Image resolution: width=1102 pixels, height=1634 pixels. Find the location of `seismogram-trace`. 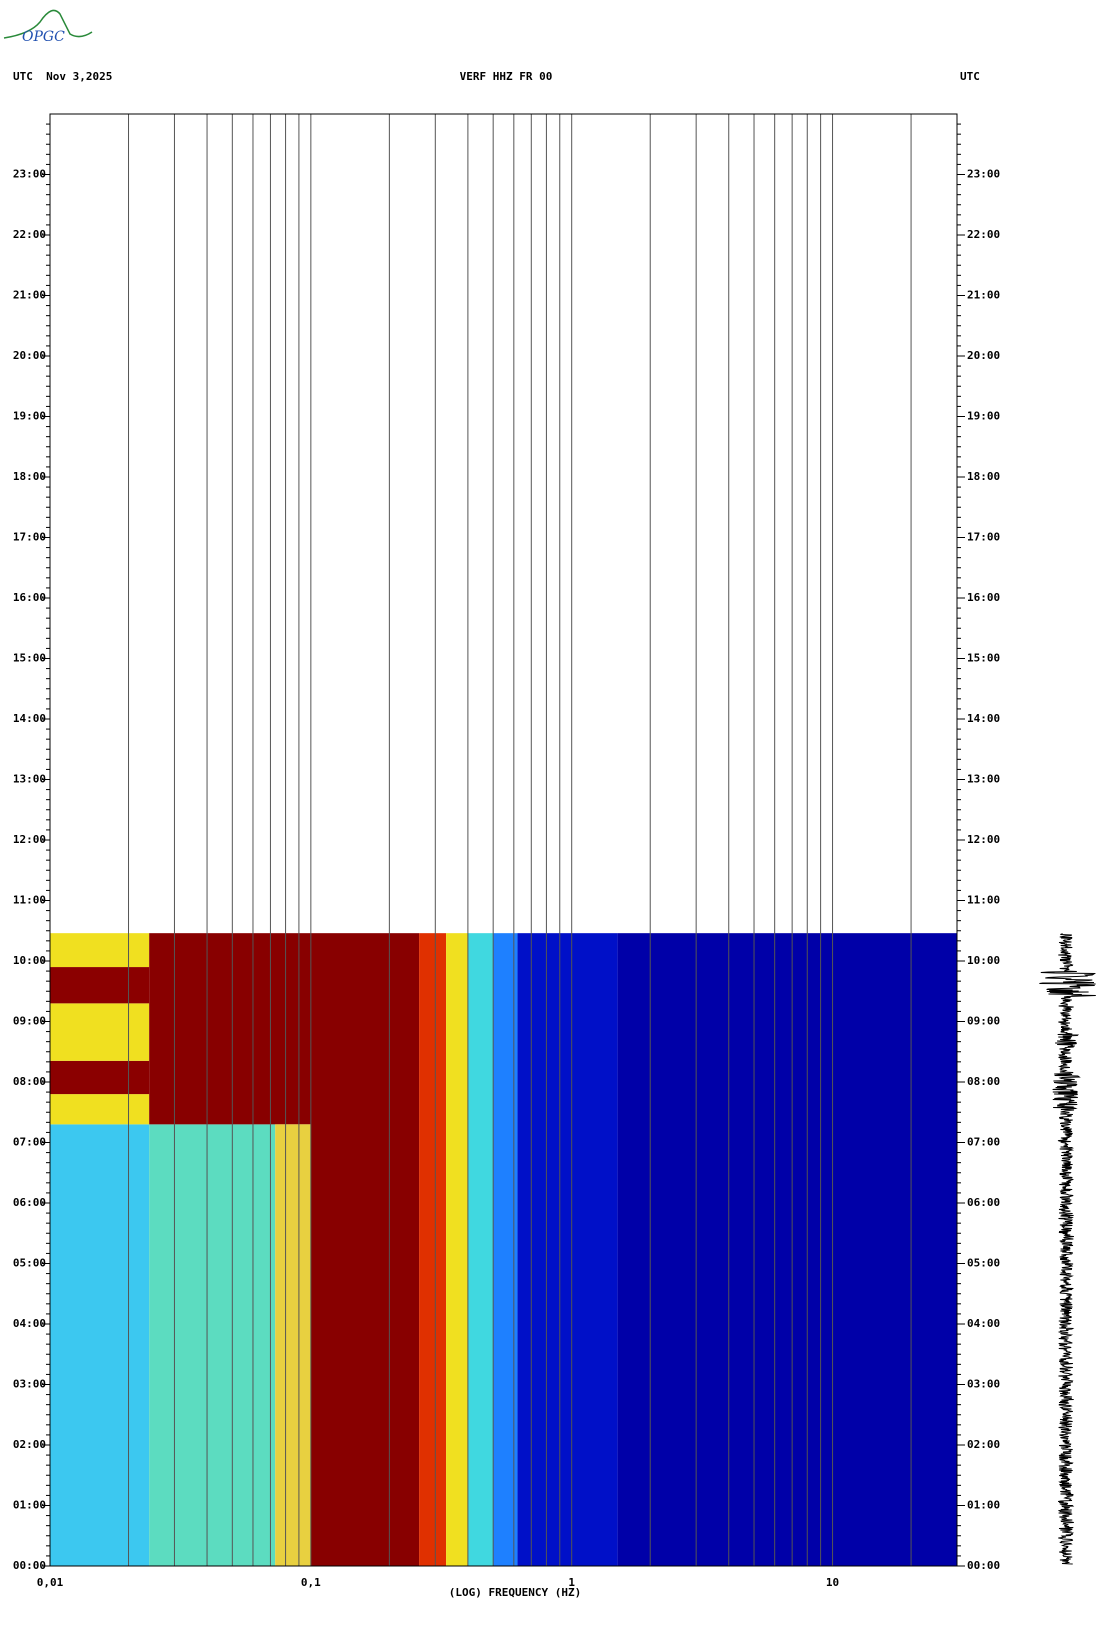

seismogram-trace is located at coordinates (1067, 1249).